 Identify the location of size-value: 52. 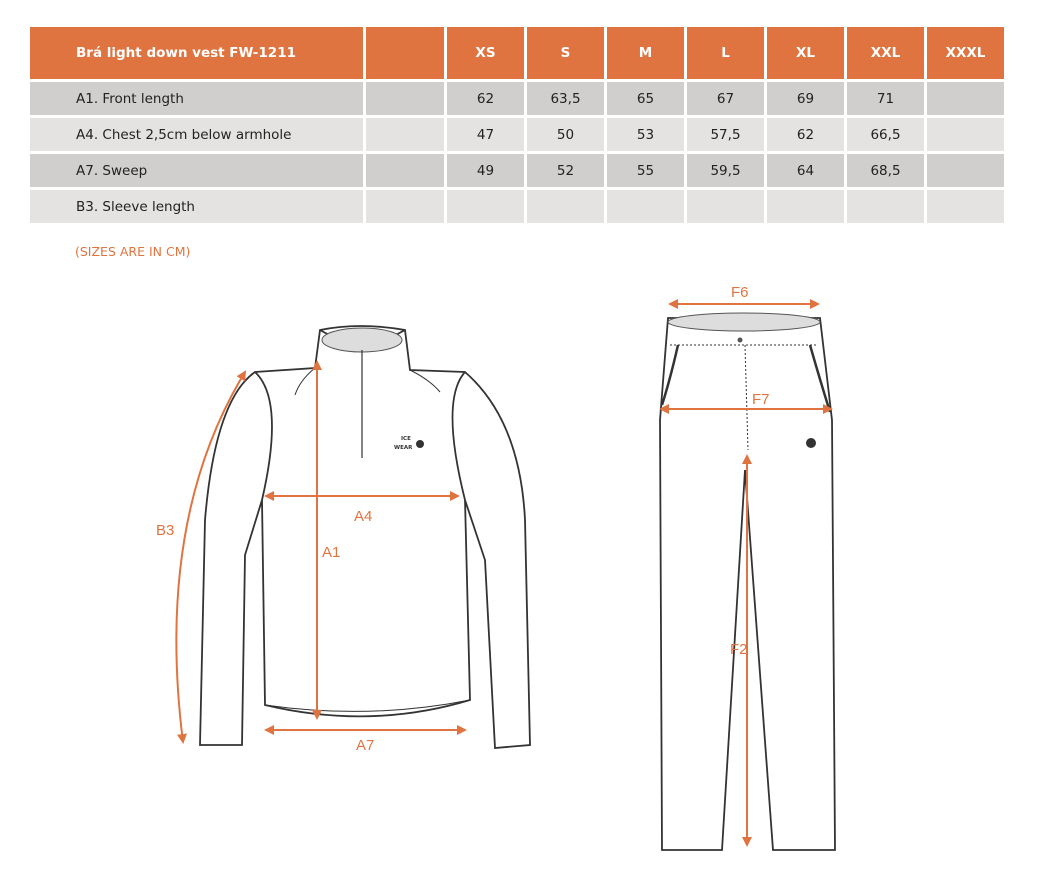
(565, 170).